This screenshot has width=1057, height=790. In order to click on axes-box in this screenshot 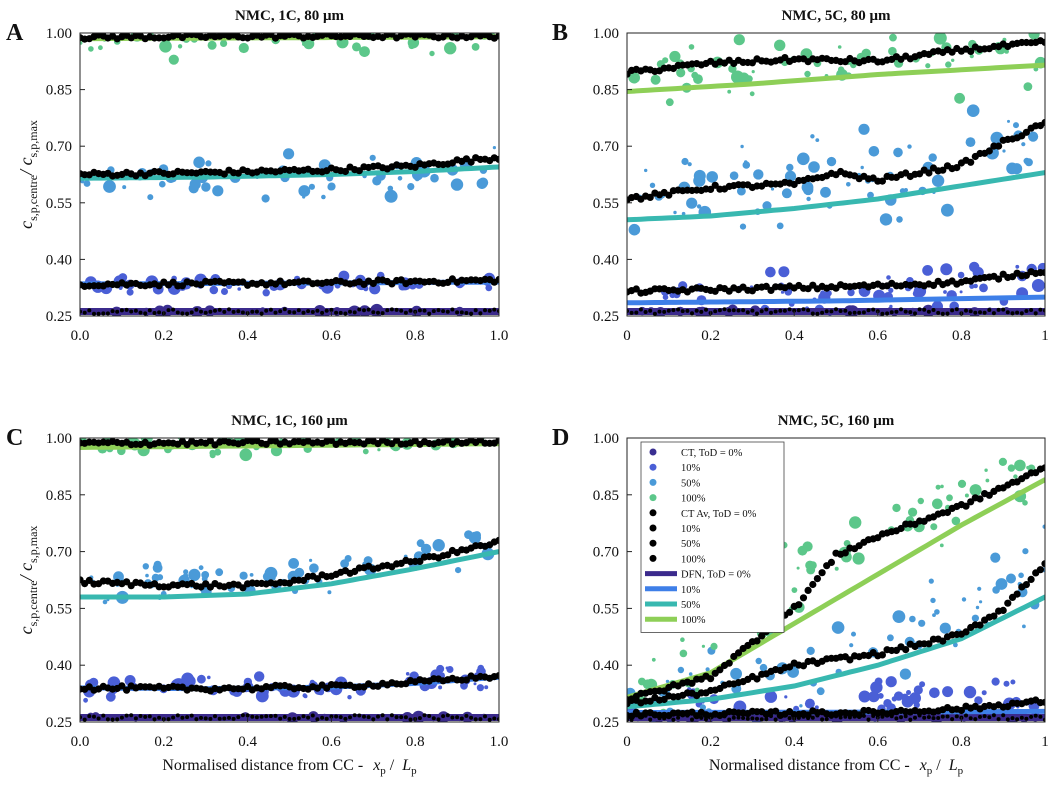, I will do `click(836, 580)`.